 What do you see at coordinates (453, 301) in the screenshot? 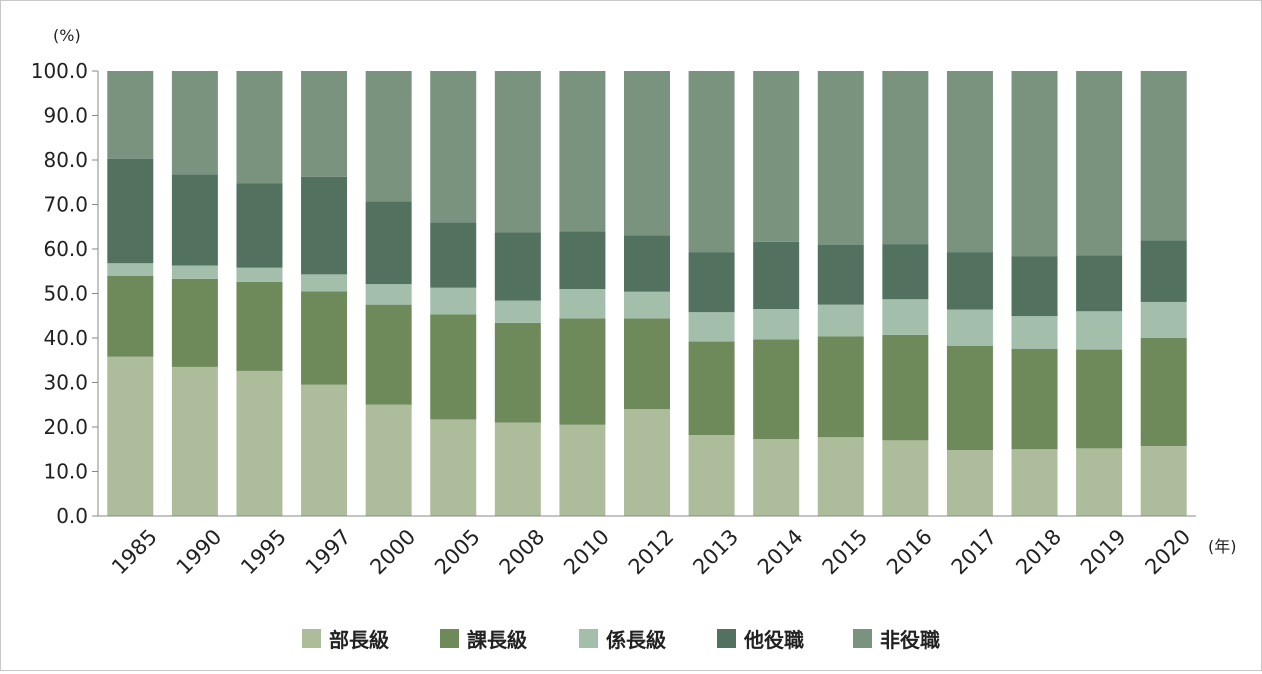
I see `bar-segment-2005-係長級` at bounding box center [453, 301].